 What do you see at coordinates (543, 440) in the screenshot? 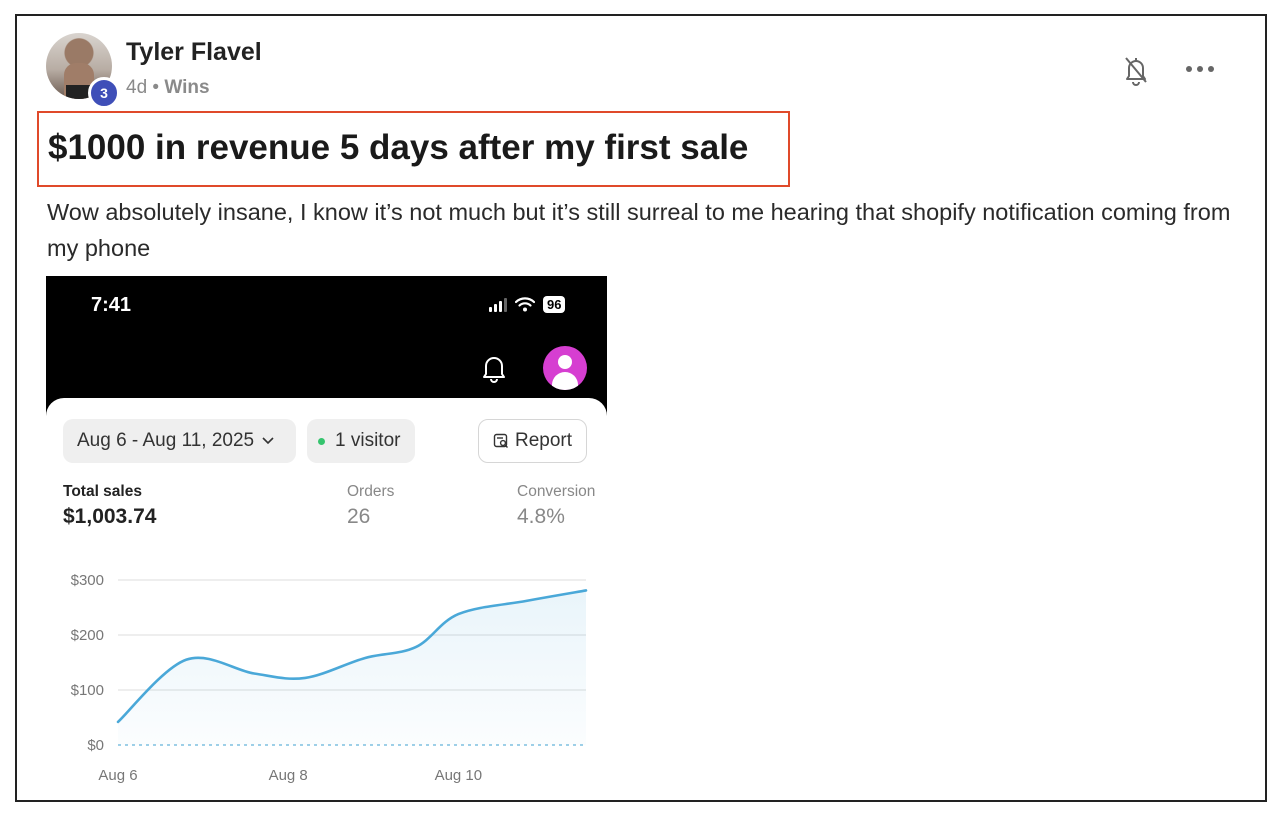
I see `report-label: Report` at bounding box center [543, 440].